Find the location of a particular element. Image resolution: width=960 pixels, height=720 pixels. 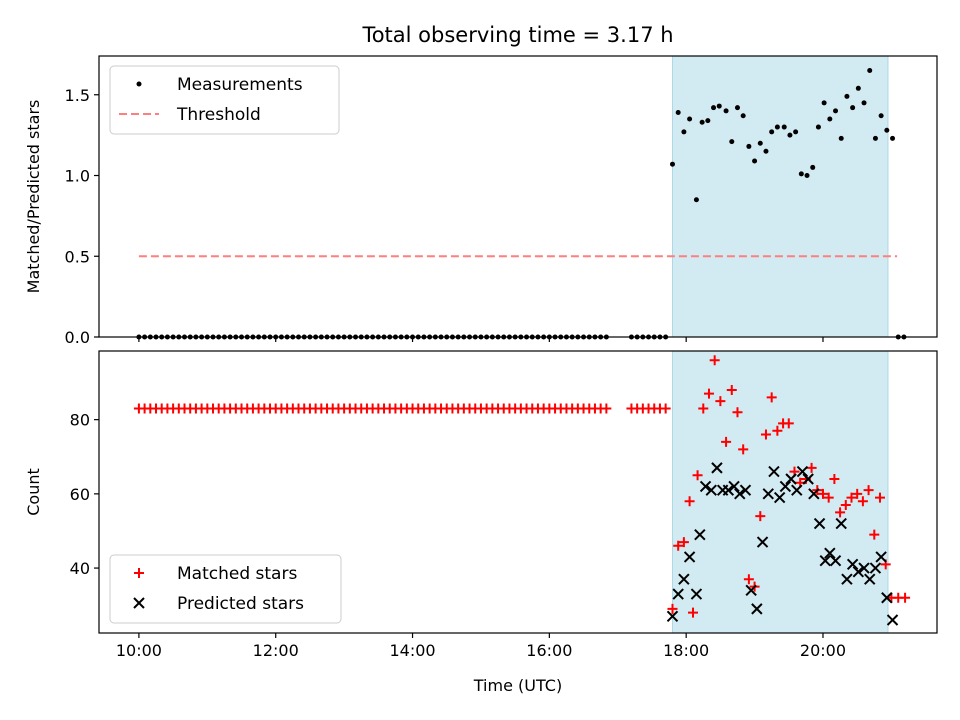

x-tick-label: 18:00 is located at coordinates (686, 650).